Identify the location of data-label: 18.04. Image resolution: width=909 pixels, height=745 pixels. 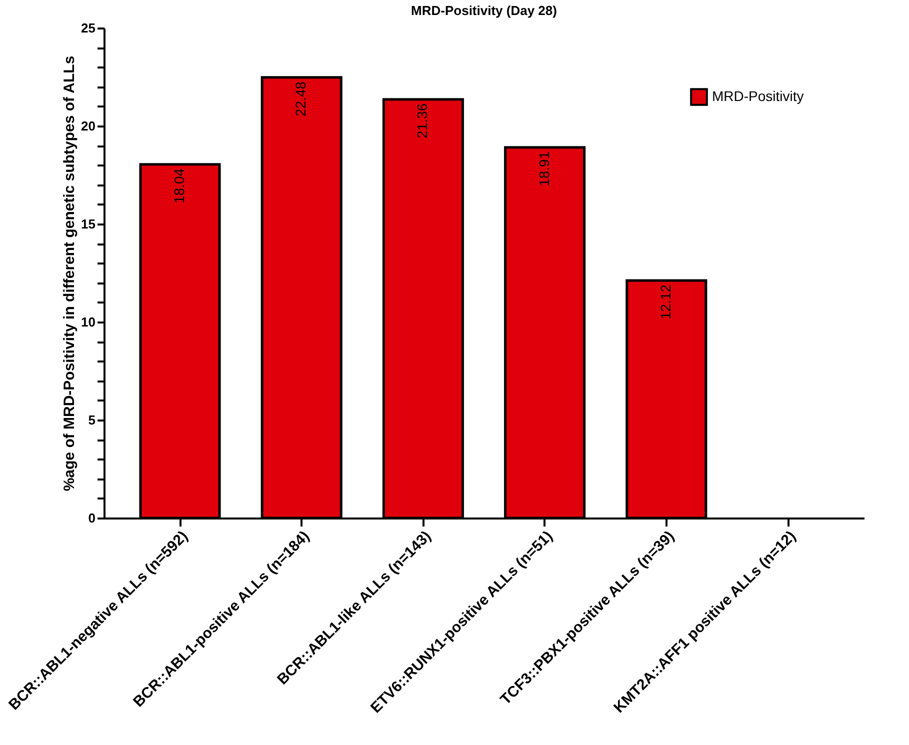
(179, 186).